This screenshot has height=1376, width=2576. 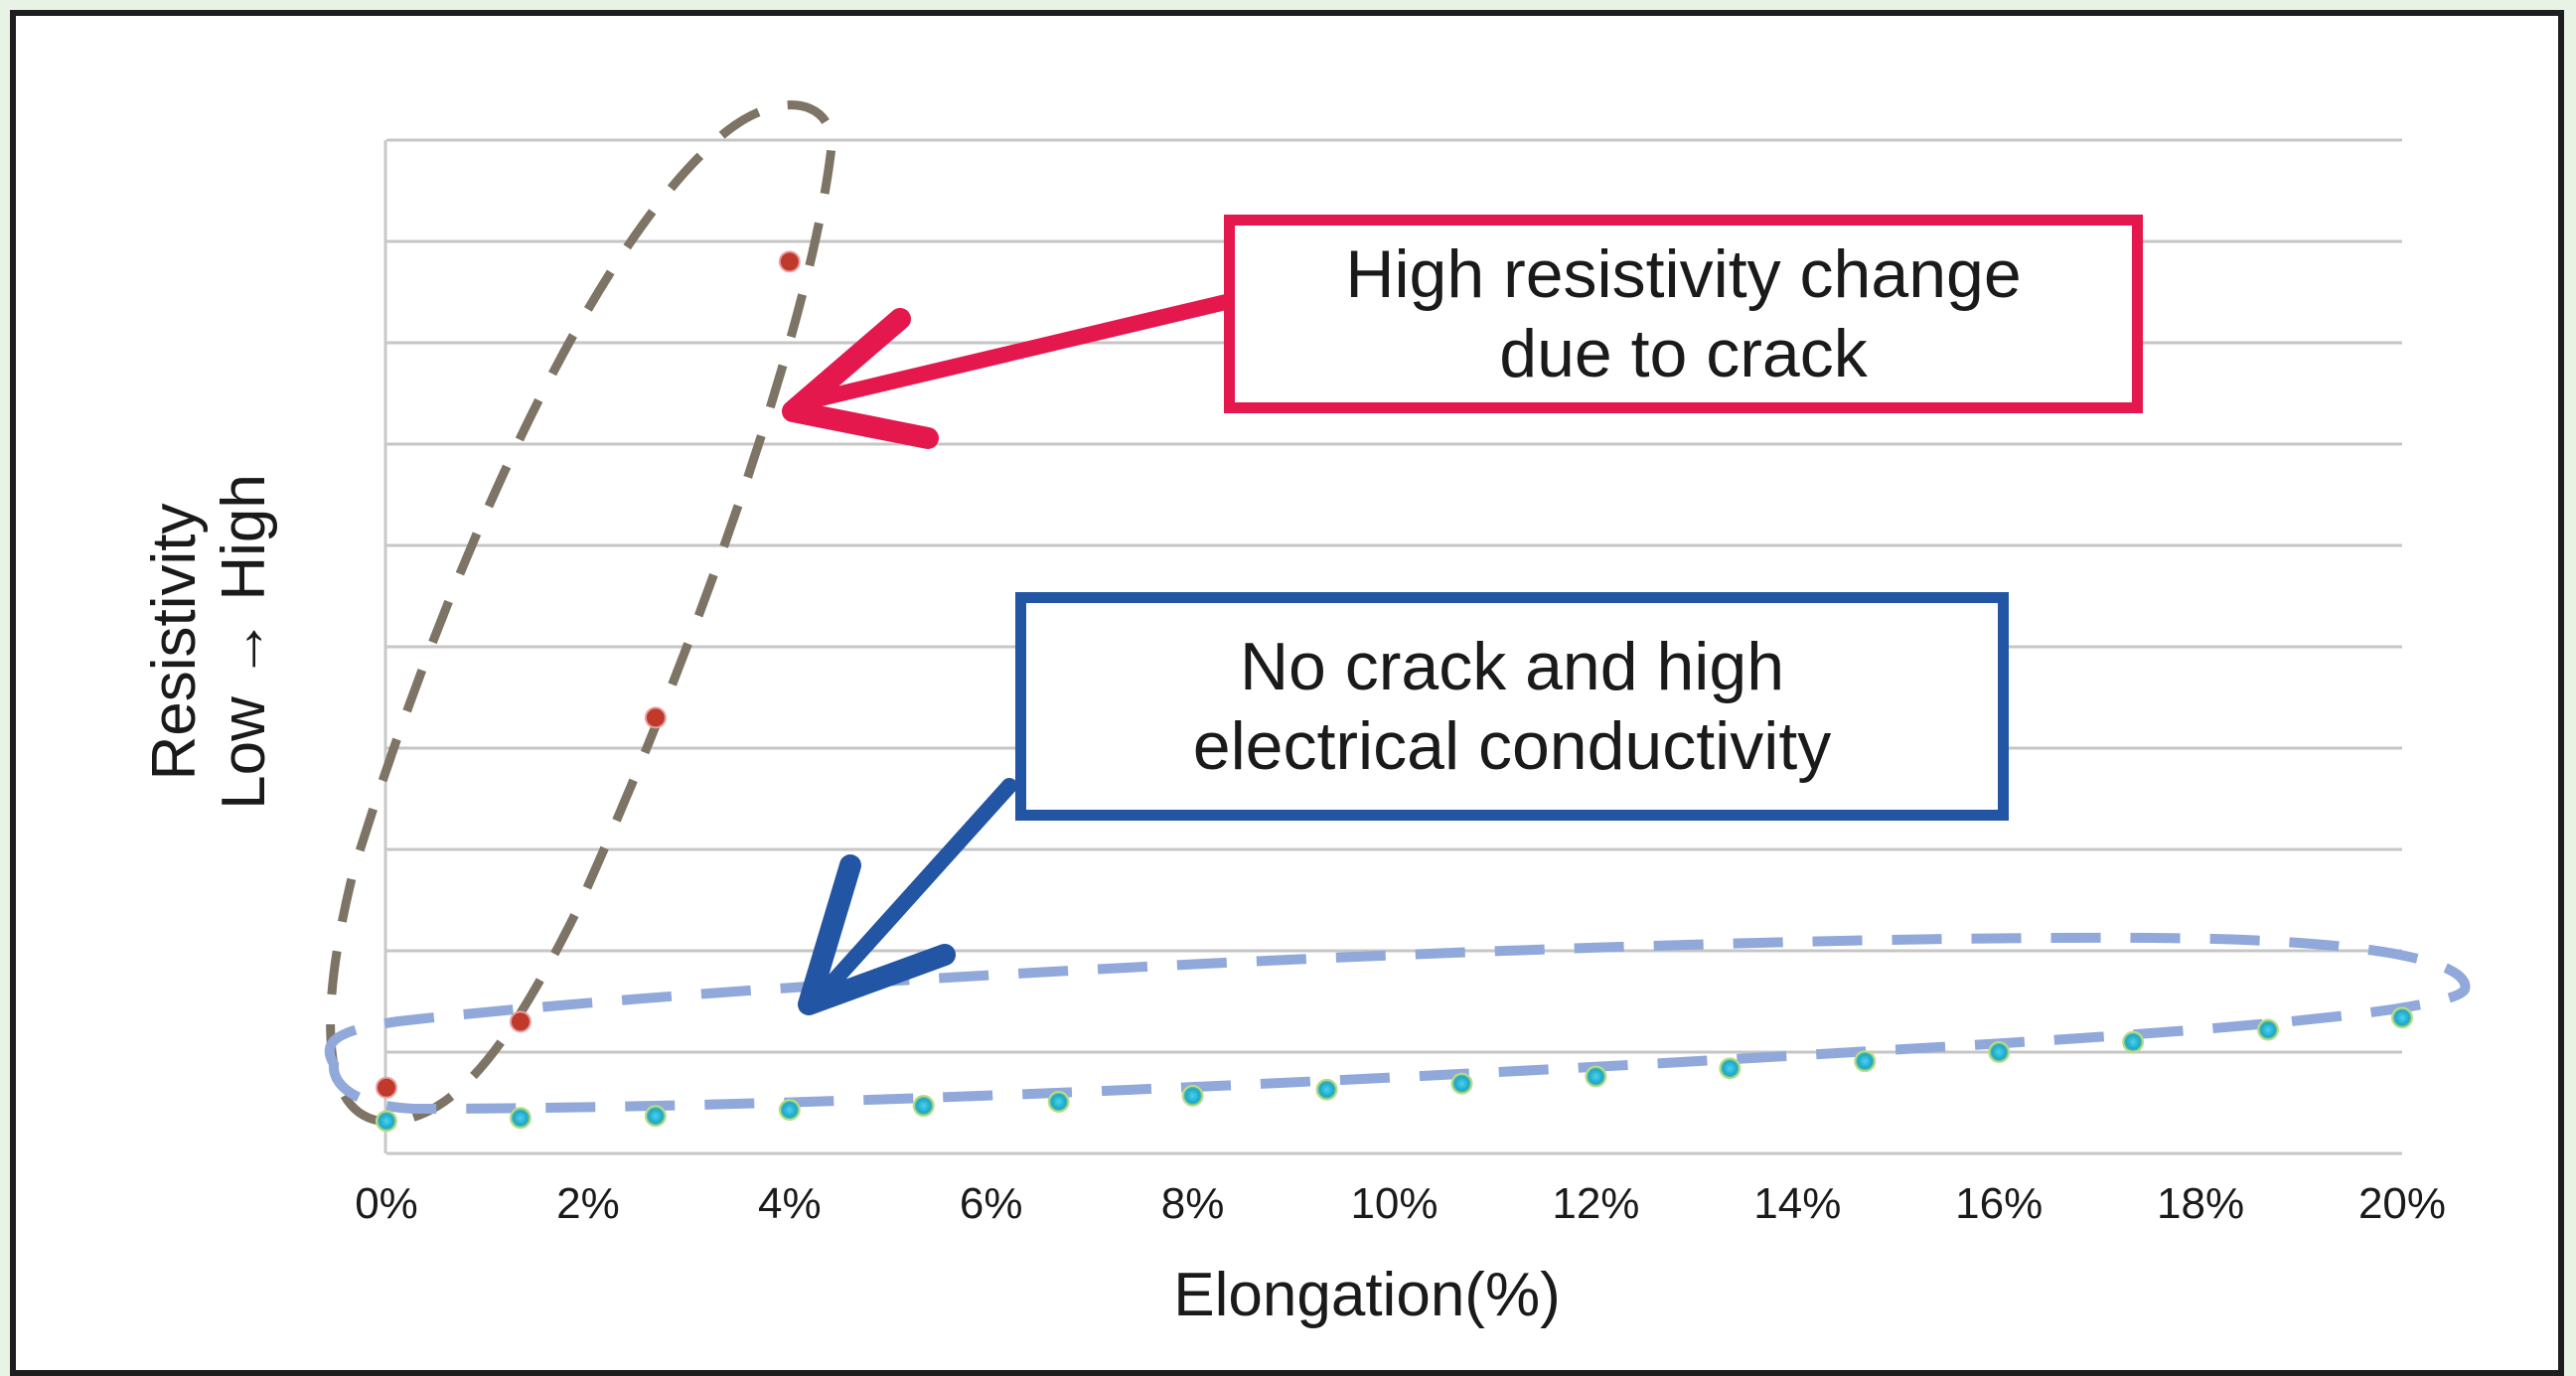 What do you see at coordinates (1797, 1204) in the screenshot?
I see `x-tick-label: 14%` at bounding box center [1797, 1204].